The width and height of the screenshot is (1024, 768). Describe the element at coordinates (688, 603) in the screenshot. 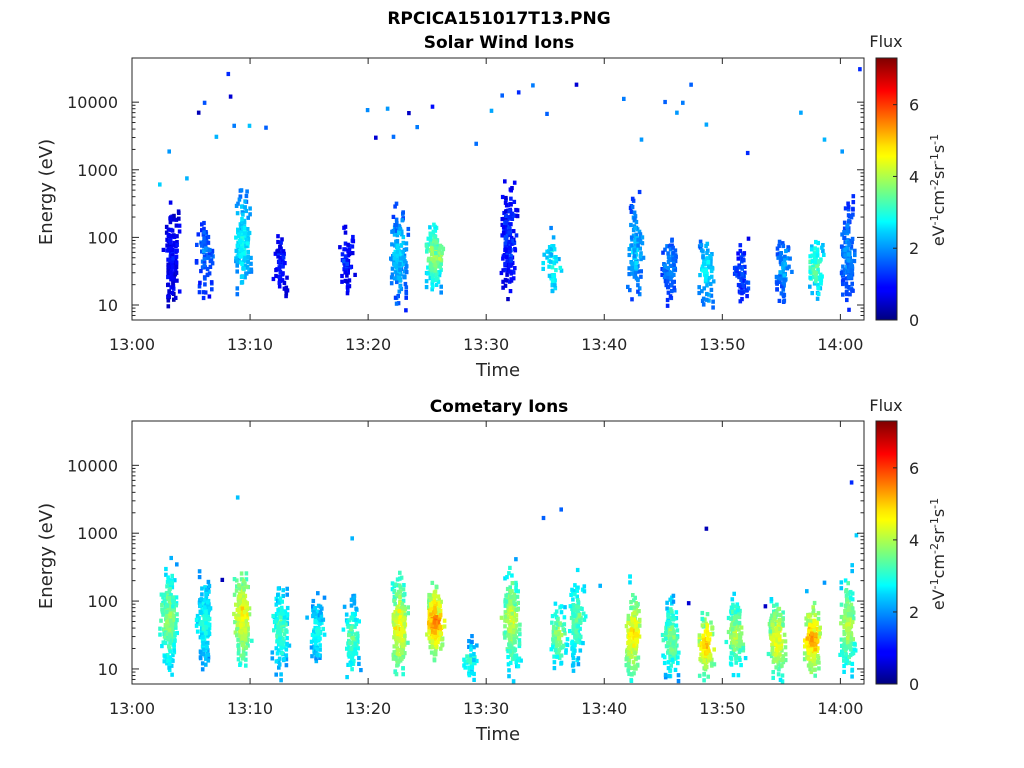

I see `spectrogram-point` at that location.